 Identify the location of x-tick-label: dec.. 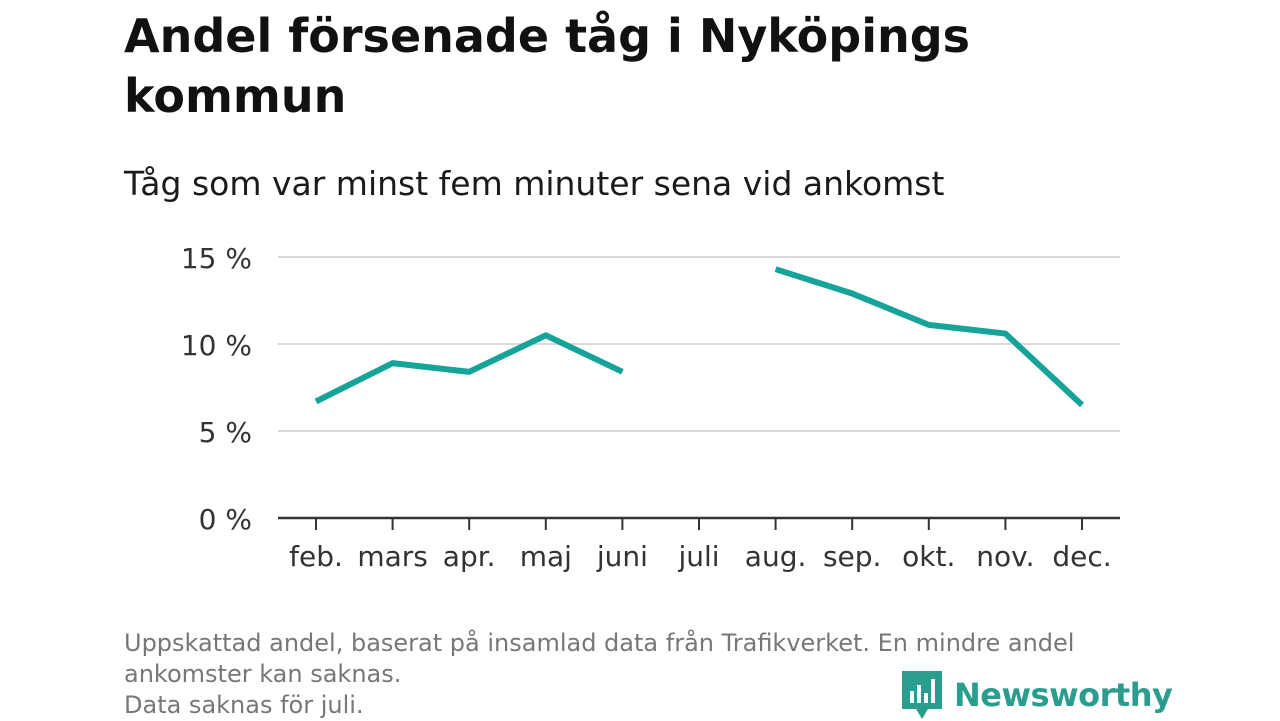
(1081, 556).